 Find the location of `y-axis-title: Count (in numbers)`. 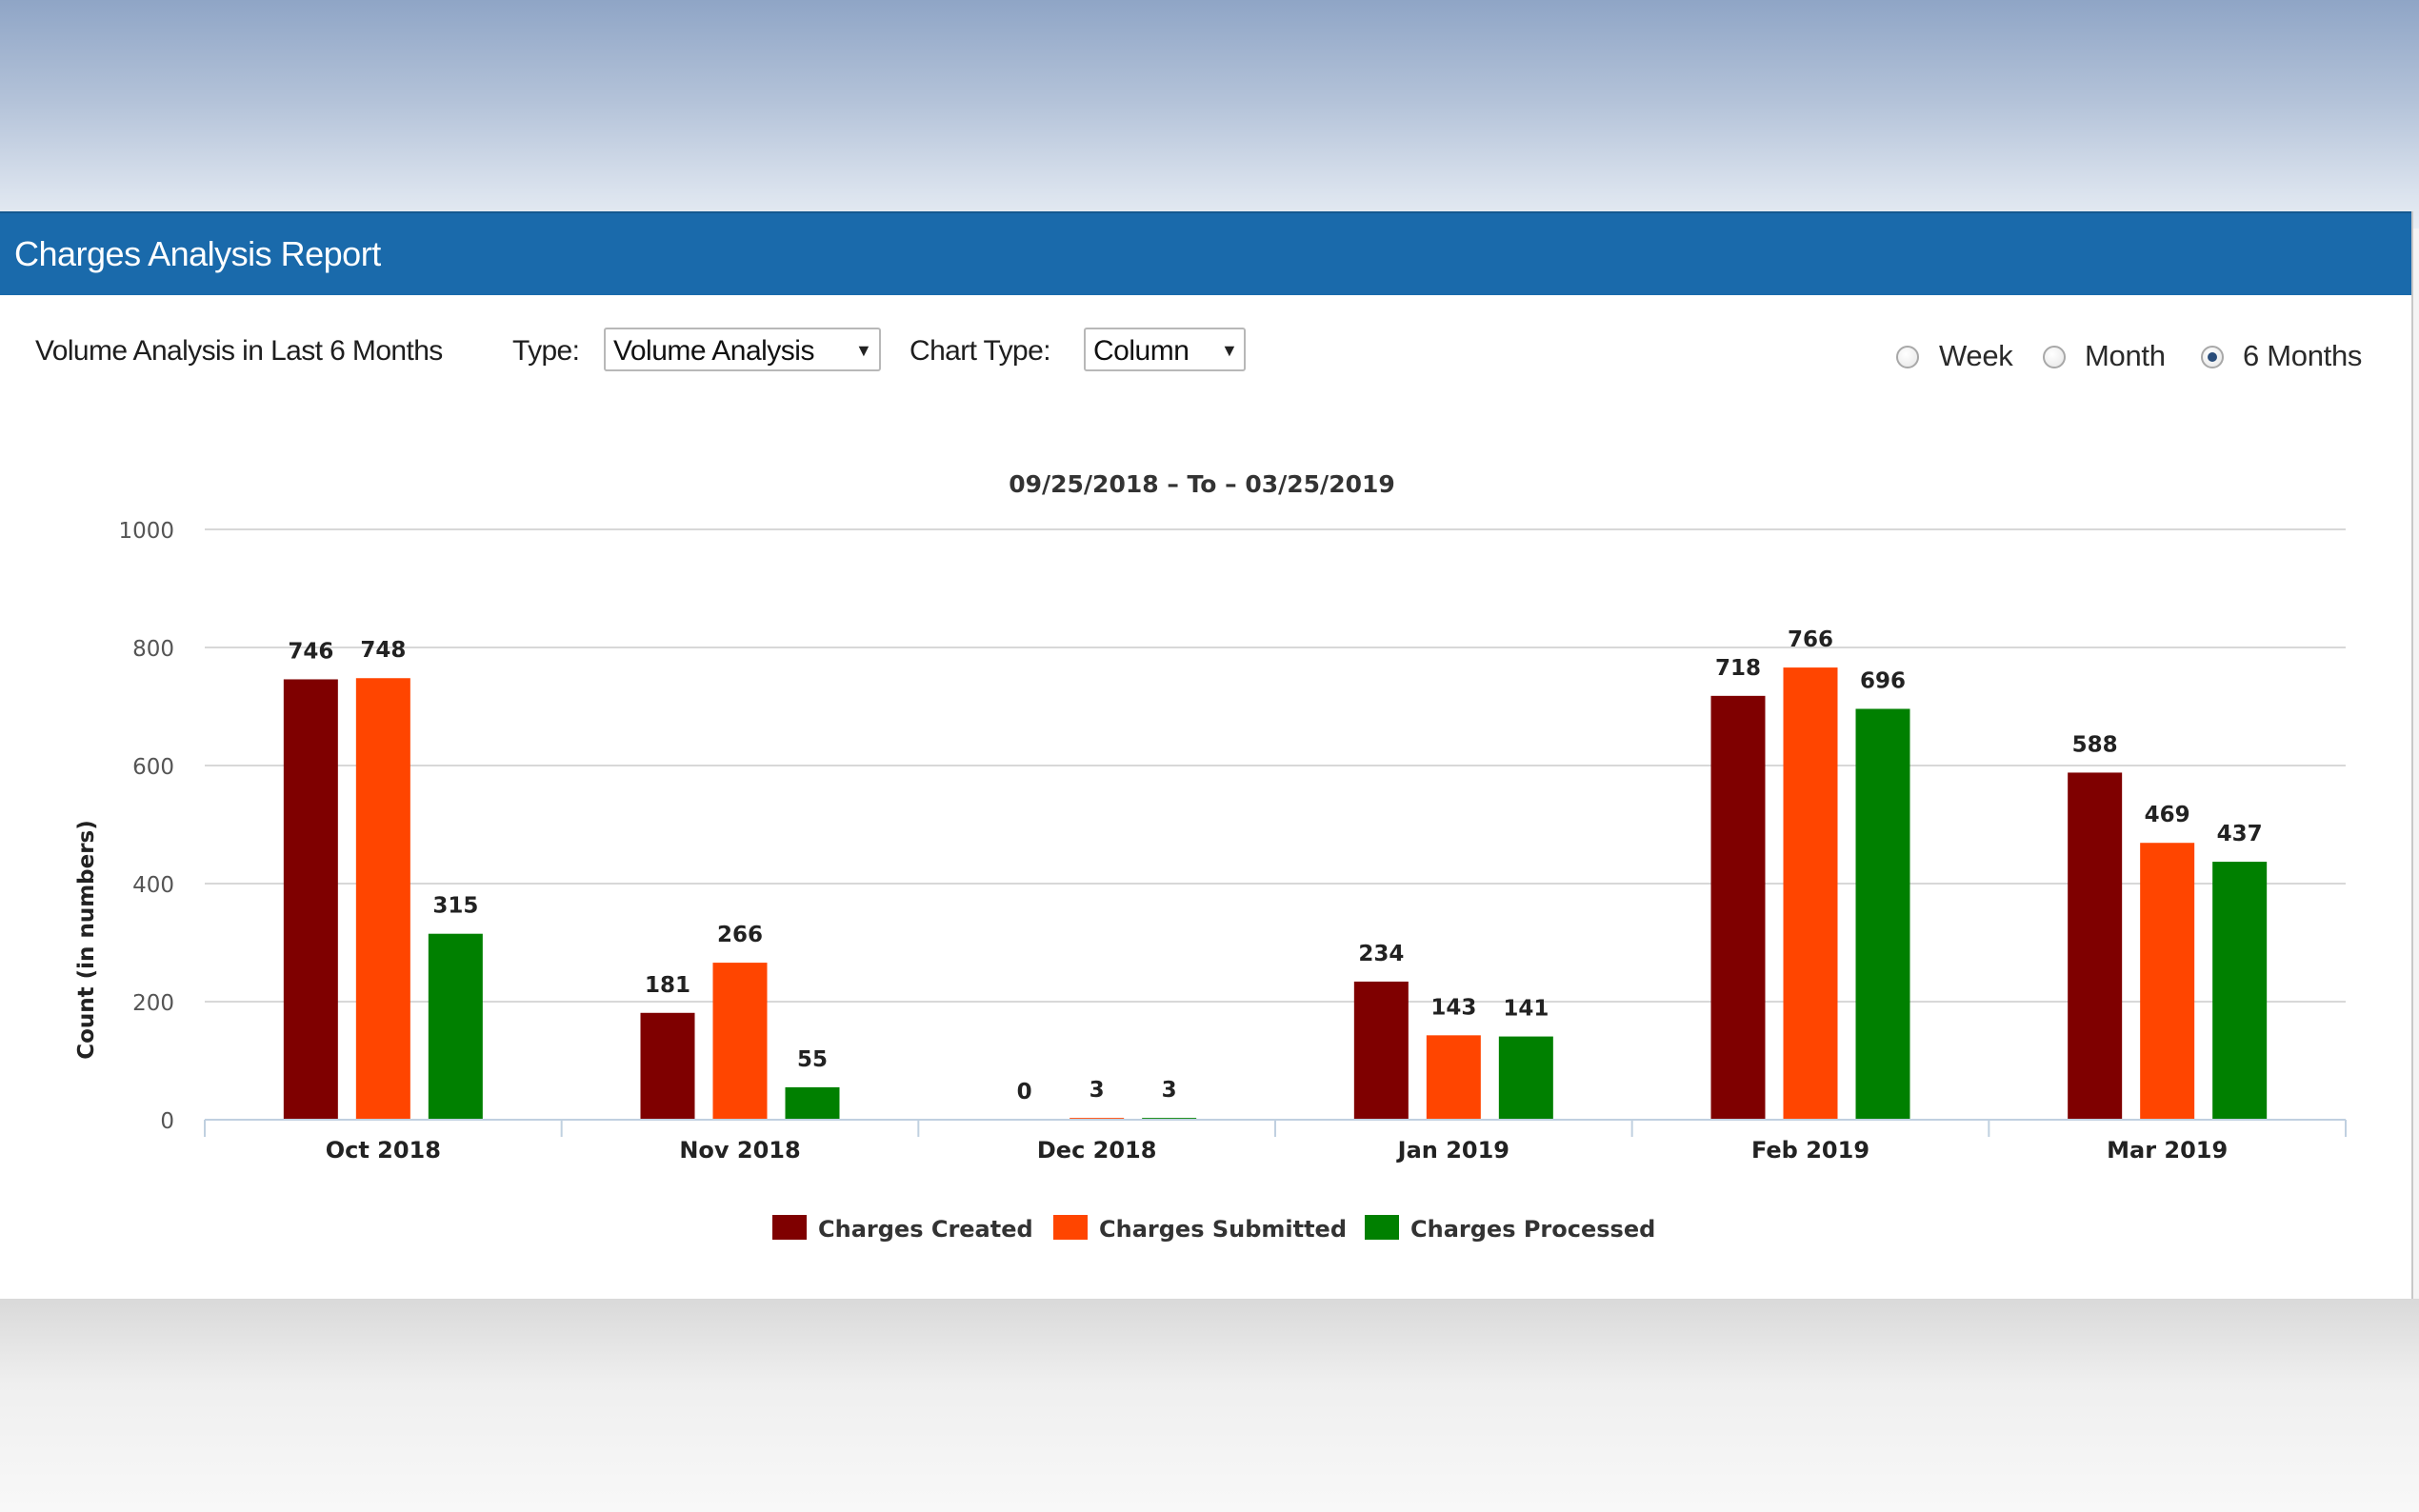

y-axis-title: Count (in numbers) is located at coordinates (86, 940).